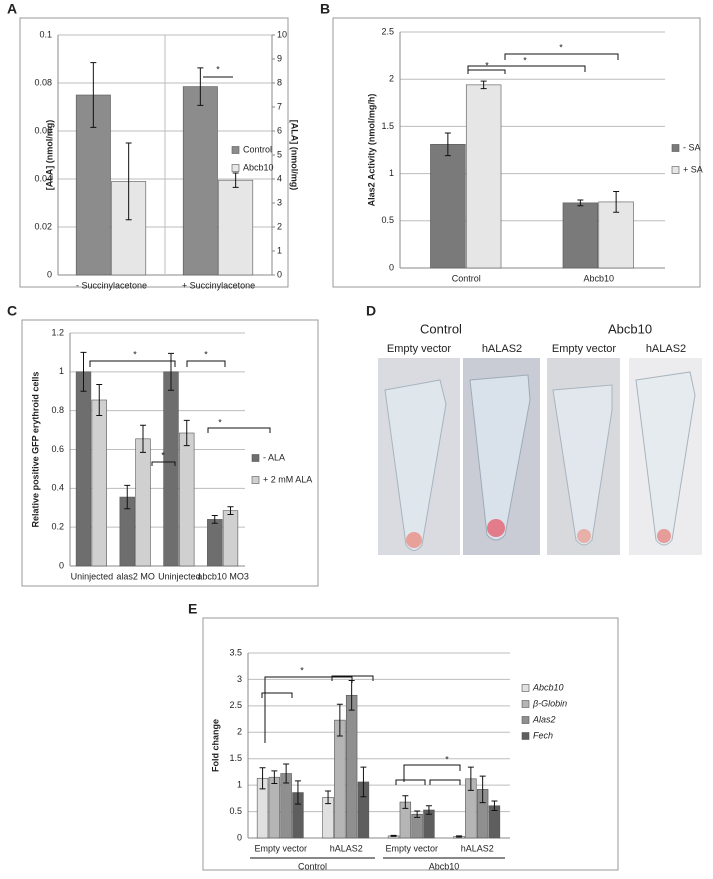 The height and width of the screenshot is (879, 713). I want to click on legend-label: Alas2, so click(544, 719).